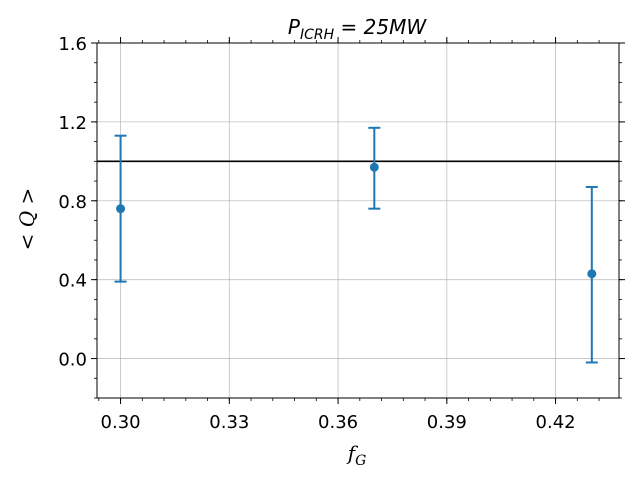 This screenshot has width=640, height=480. Describe the element at coordinates (447, 422) in the screenshot. I see `x-tick-label: 0.39` at that location.